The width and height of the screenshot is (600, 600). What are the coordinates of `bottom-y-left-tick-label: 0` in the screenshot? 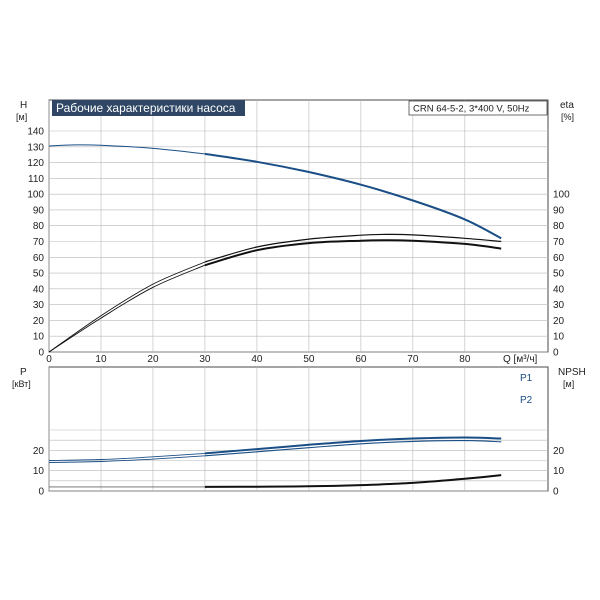 It's located at (41, 492).